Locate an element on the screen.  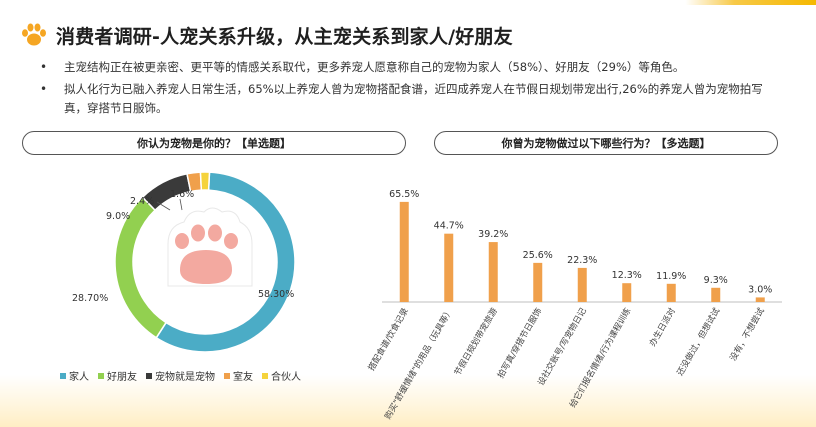
bar-value-label: 65.5% is located at coordinates (404, 194).